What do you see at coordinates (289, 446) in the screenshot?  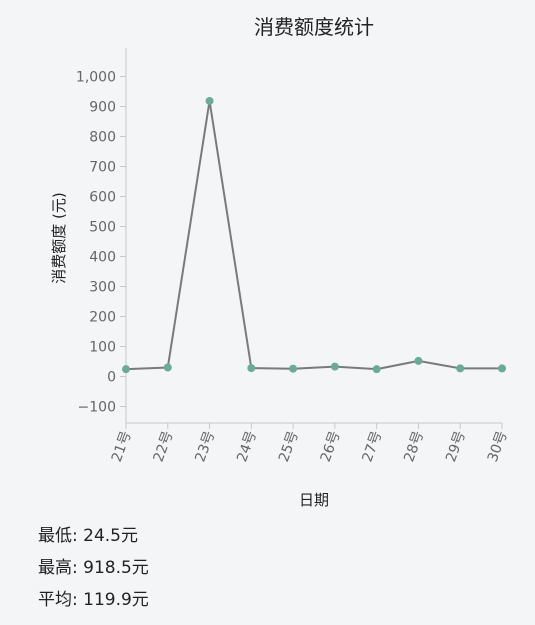 I see `x-tick-label: 25号` at bounding box center [289, 446].